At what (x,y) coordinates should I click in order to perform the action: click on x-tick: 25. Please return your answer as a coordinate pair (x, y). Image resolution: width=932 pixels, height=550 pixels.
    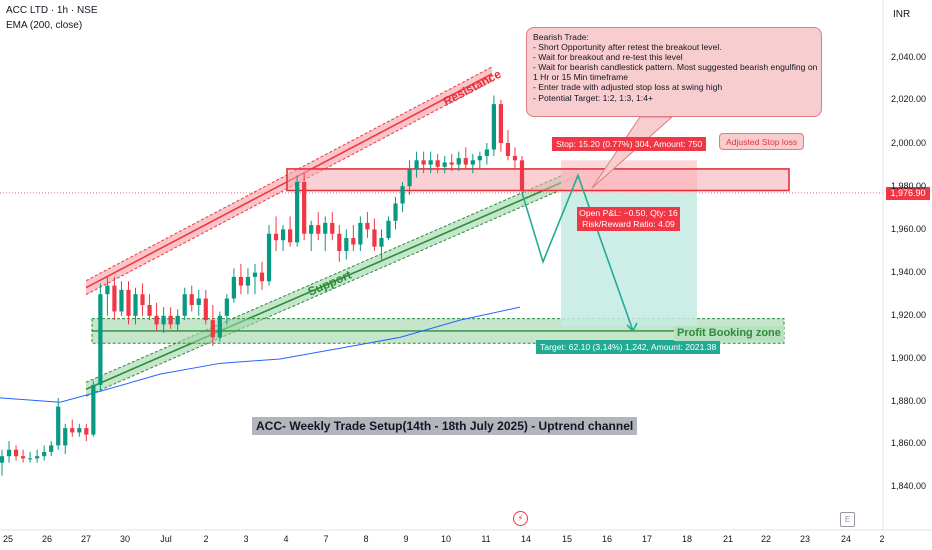
    Looking at the image, I should click on (8, 539).